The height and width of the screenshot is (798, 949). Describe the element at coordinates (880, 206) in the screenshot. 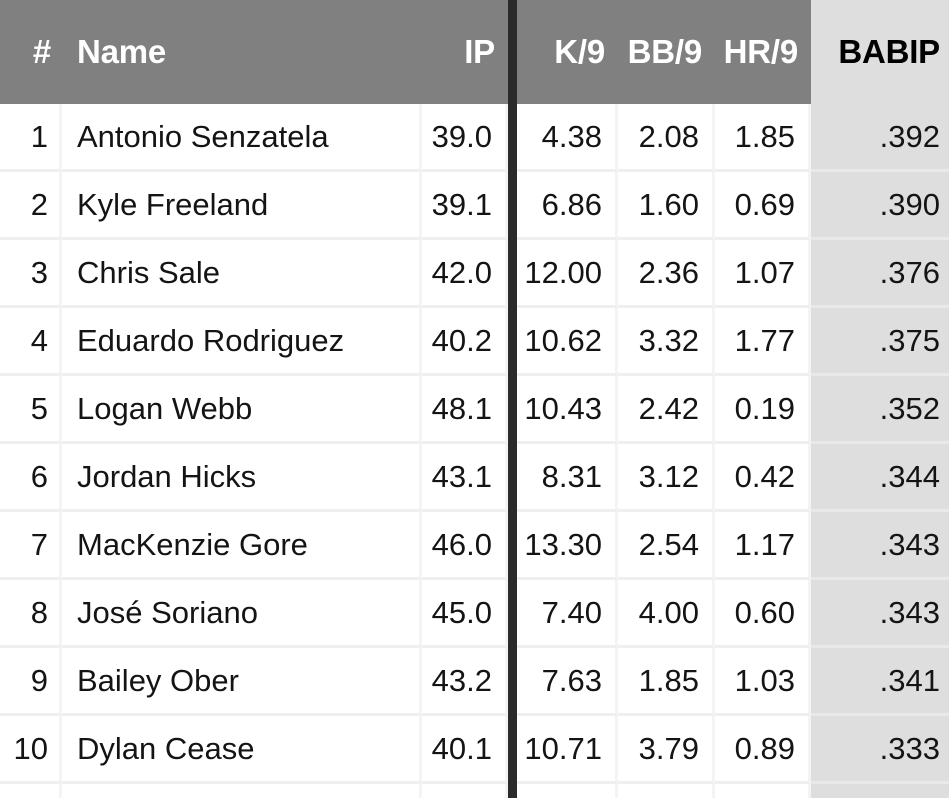

I see `cell-babip: .390` at that location.